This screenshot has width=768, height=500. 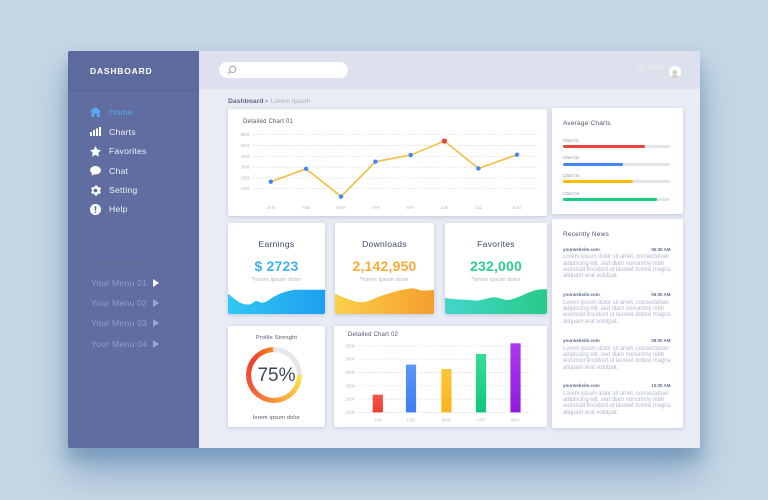 What do you see at coordinates (516, 207) in the screenshot?
I see `svg-text: AUG` at bounding box center [516, 207].